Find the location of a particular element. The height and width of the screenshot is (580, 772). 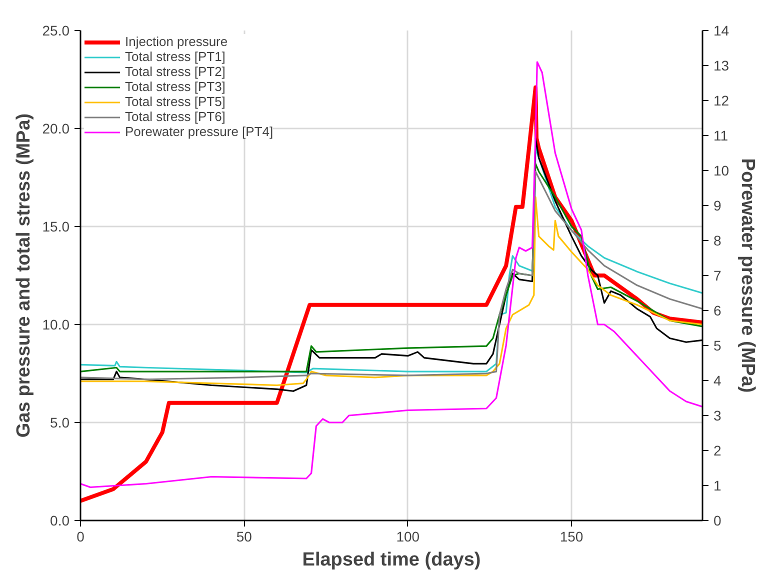

x-tick-label: 0 is located at coordinates (80, 536).